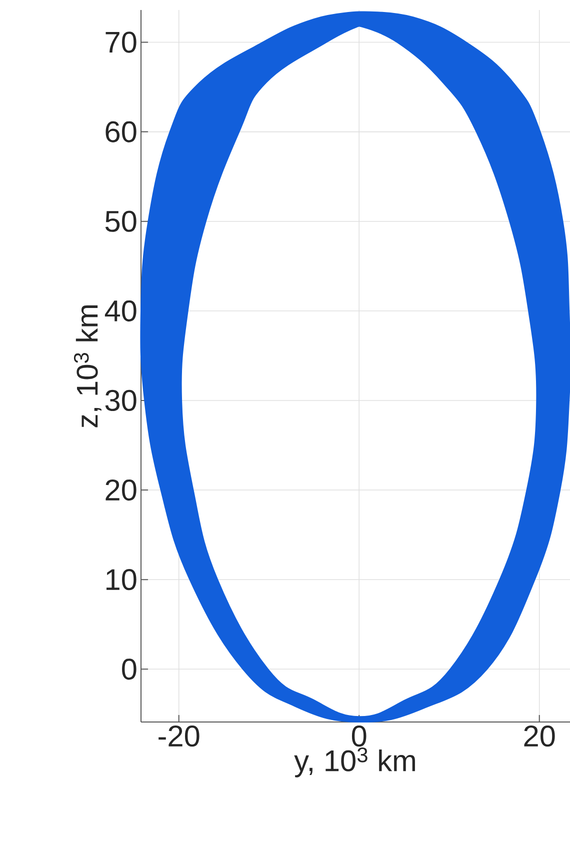  I want to click on x-tick-label: 0, so click(359, 736).